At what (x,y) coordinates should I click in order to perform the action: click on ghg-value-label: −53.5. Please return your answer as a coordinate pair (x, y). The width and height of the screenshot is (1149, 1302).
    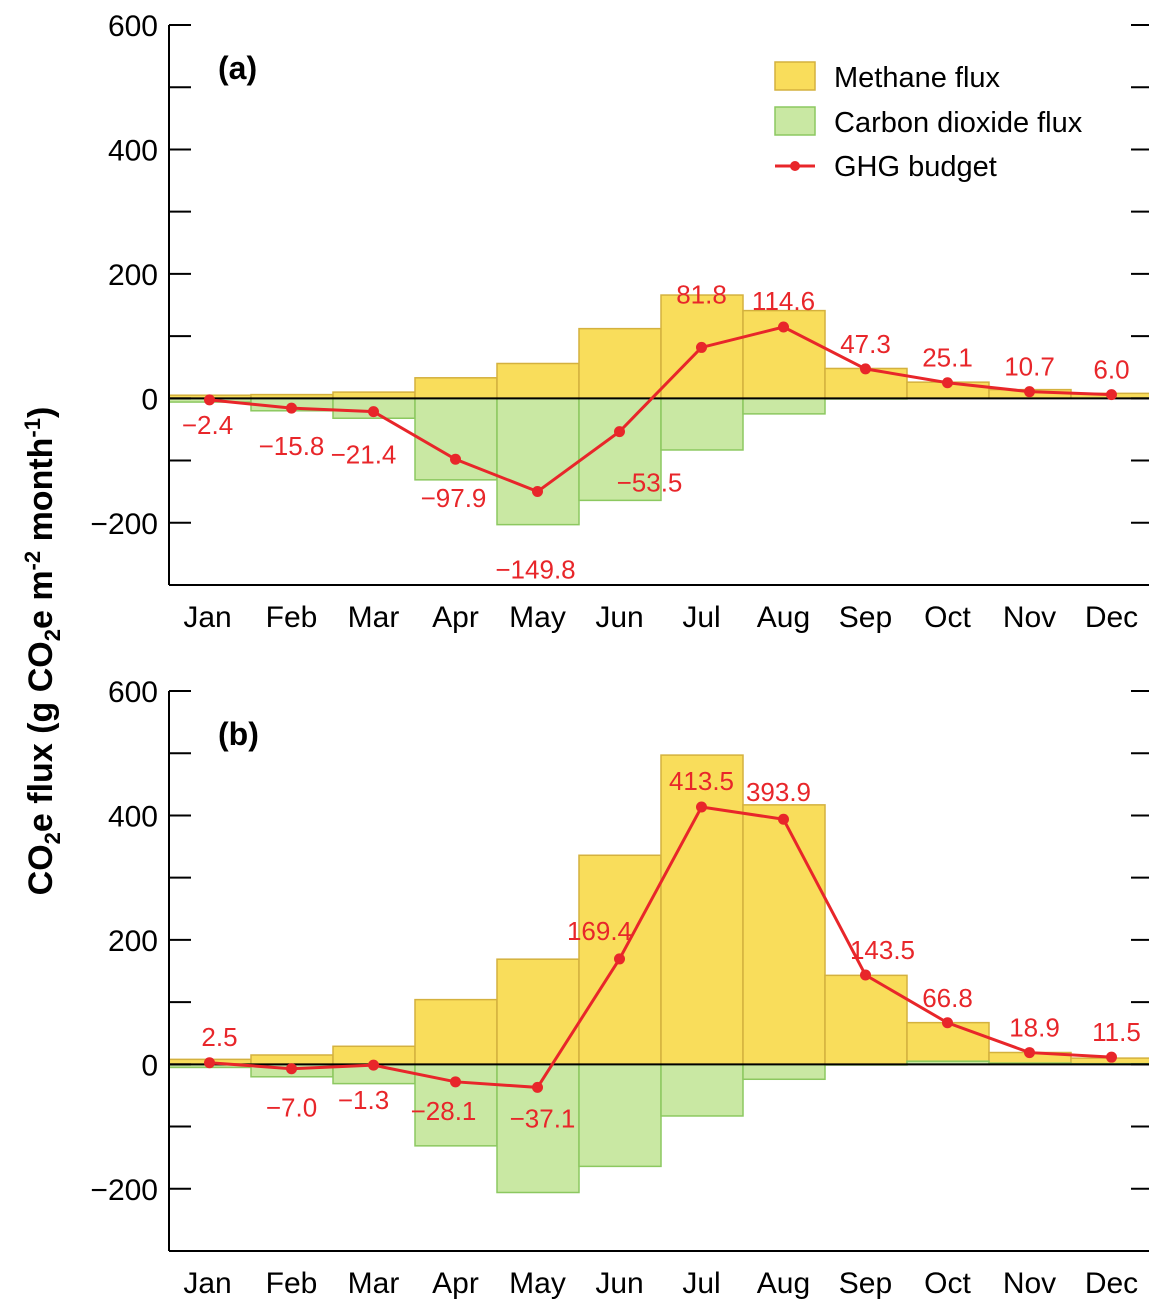
    Looking at the image, I should click on (650, 483).